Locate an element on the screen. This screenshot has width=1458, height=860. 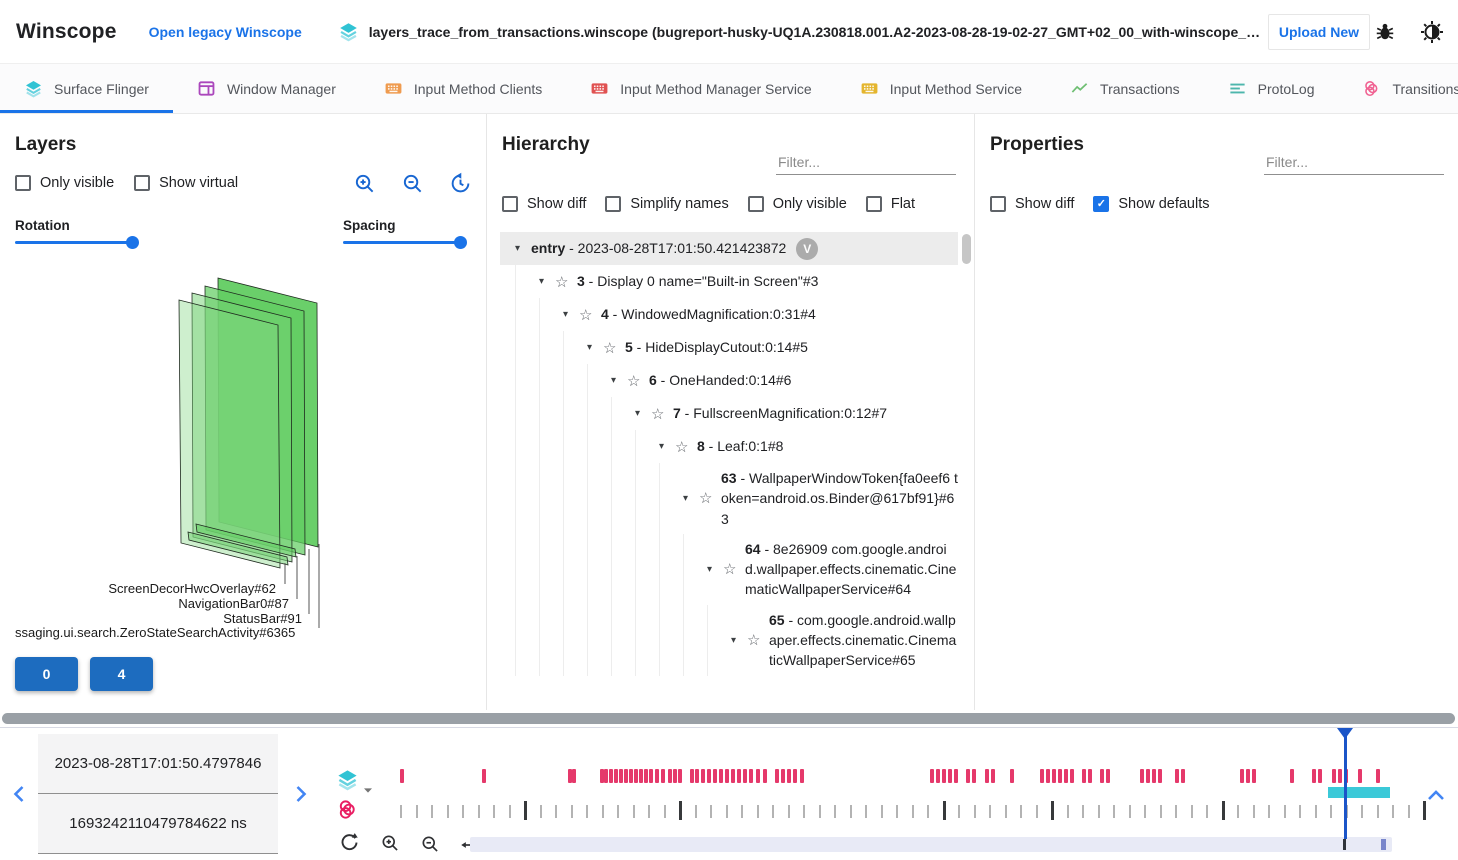
next-entry-button is located at coordinates (300, 794).